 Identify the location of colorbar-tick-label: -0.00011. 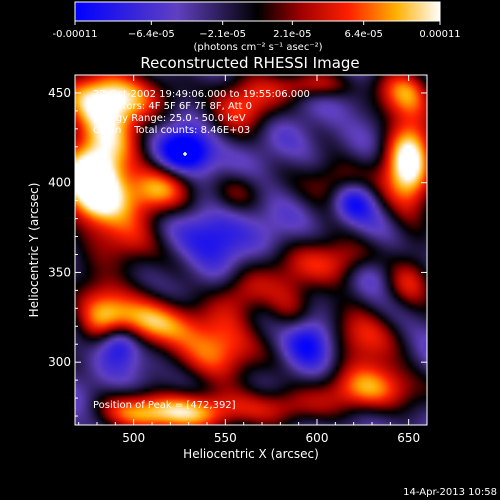
(75, 34).